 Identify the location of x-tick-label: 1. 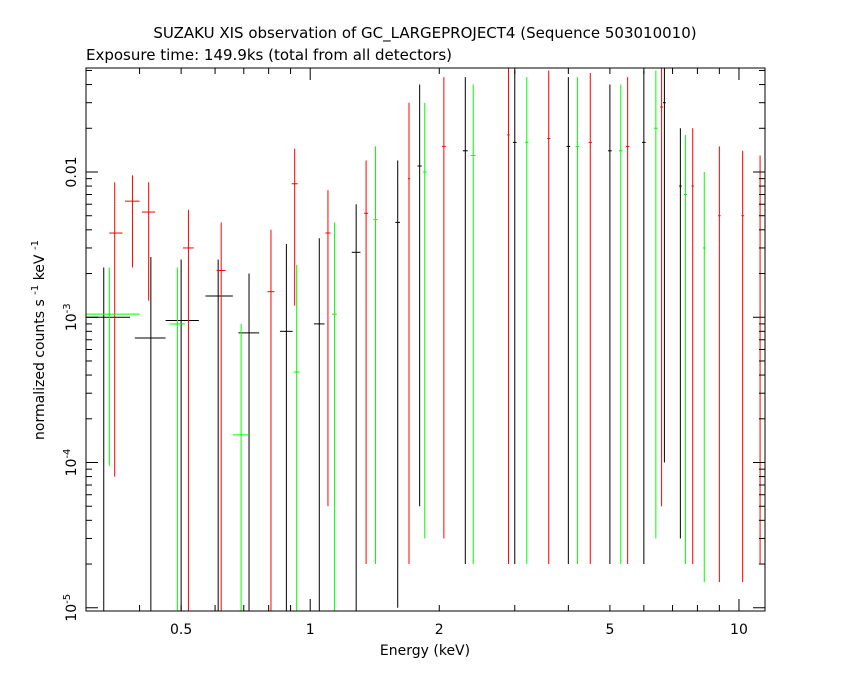
(310, 630).